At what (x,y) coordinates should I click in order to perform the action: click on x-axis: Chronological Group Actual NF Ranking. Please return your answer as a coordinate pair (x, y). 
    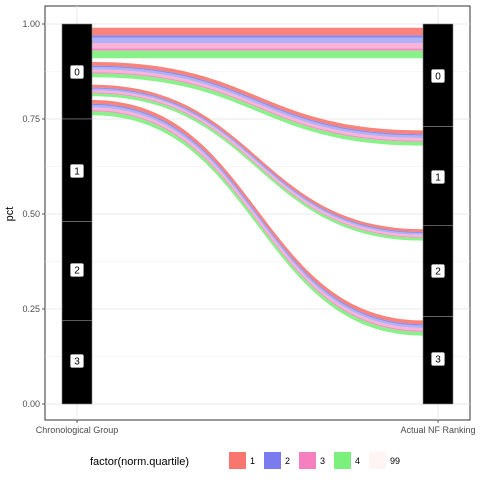
    Looking at the image, I should click on (256, 427).